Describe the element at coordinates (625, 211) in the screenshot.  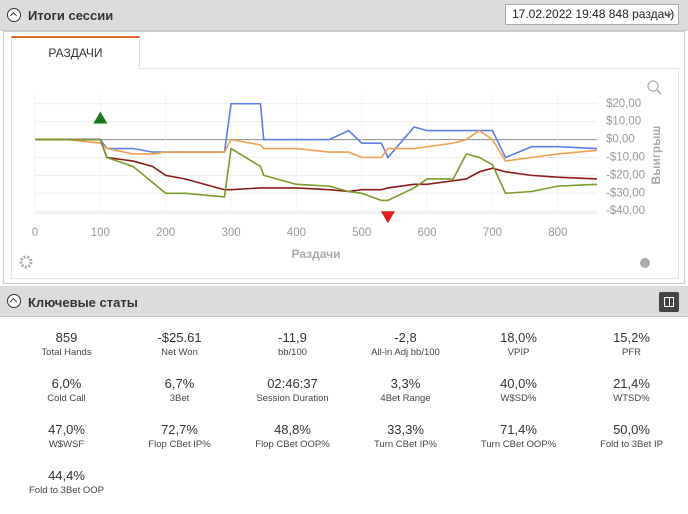
I see `y-tick-label: -$40,00` at that location.